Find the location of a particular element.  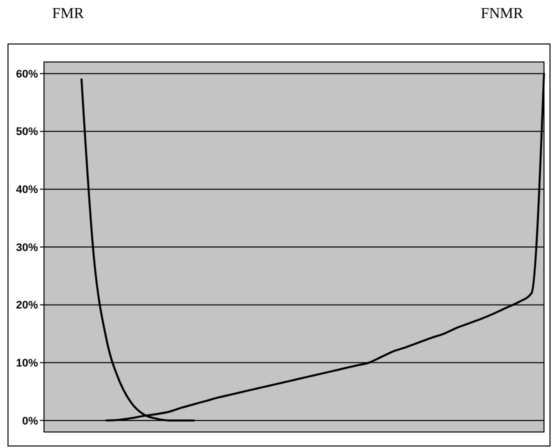

y-tick-label: 60% is located at coordinates (27, 74).